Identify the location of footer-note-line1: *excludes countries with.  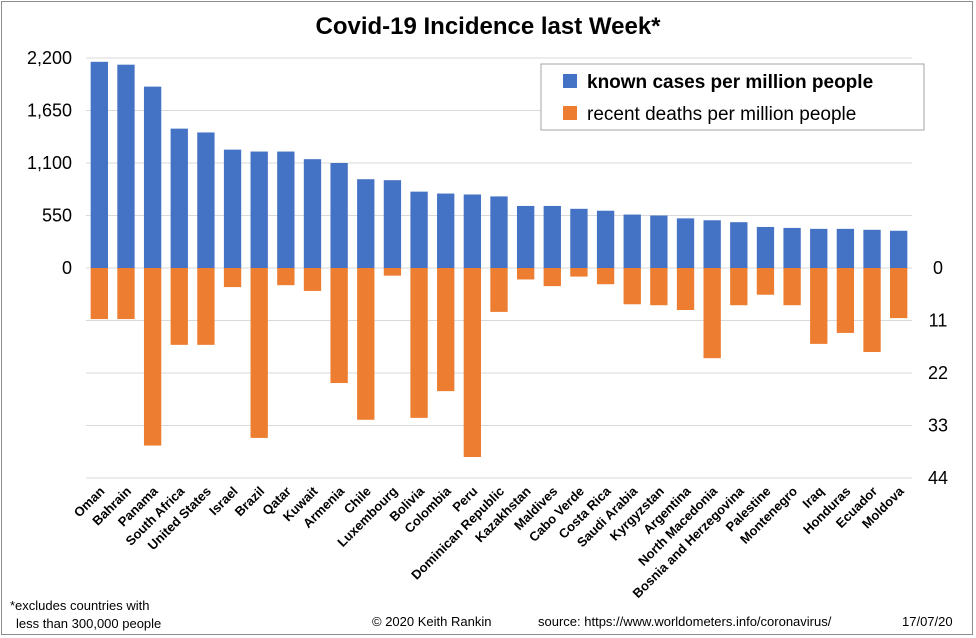
(79, 605).